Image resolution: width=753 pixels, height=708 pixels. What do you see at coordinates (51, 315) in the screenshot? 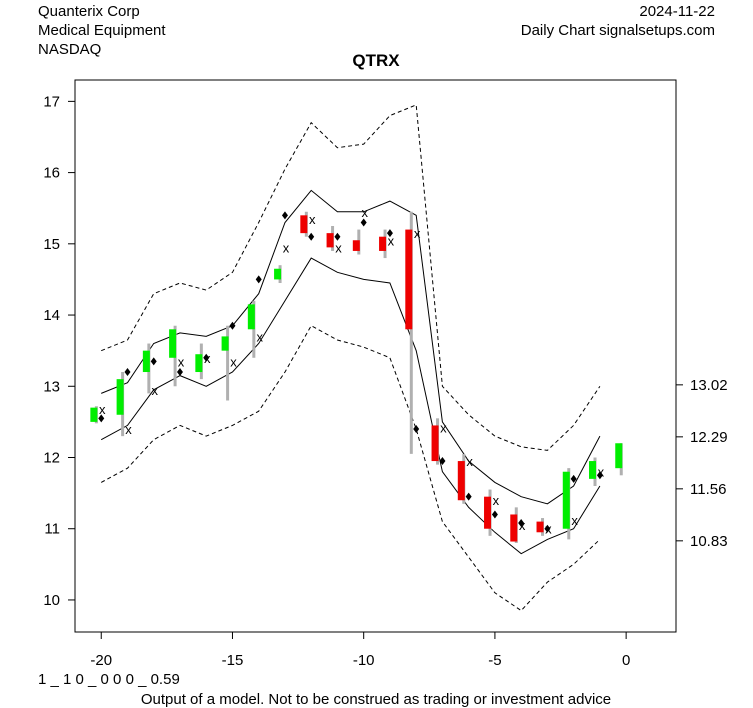
I see `y-tick-label-4: 14` at bounding box center [51, 315].